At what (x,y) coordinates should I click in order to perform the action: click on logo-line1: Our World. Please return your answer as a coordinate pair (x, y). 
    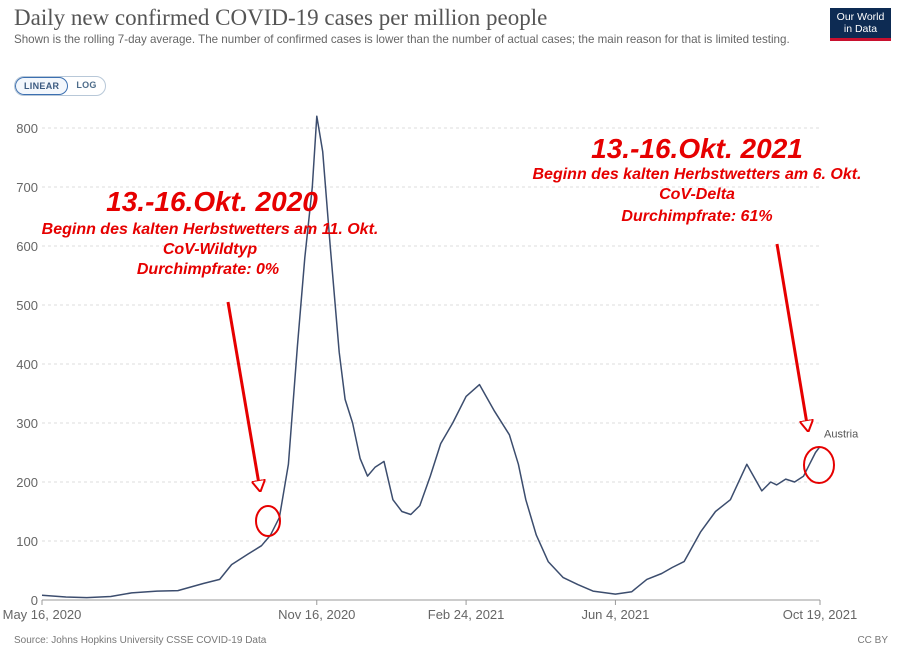
    Looking at the image, I should click on (860, 17).